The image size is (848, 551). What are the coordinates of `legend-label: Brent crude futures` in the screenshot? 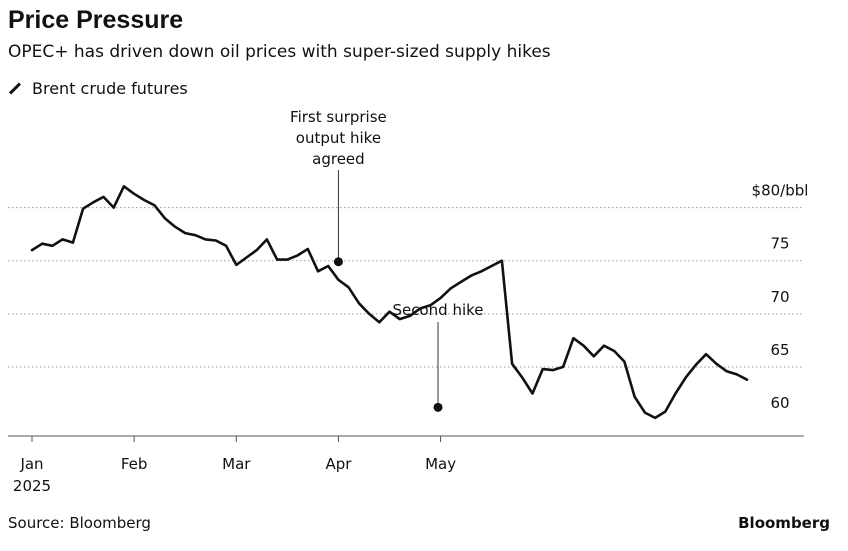 It's located at (110, 88).